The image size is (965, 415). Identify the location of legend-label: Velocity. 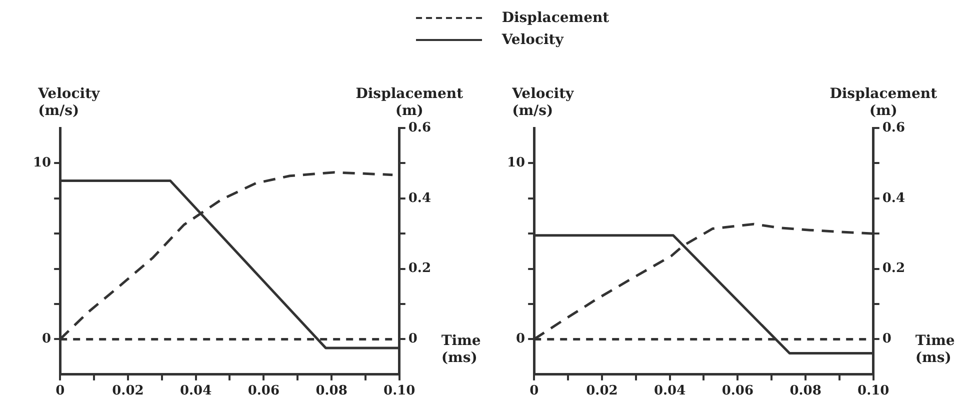
(533, 40).